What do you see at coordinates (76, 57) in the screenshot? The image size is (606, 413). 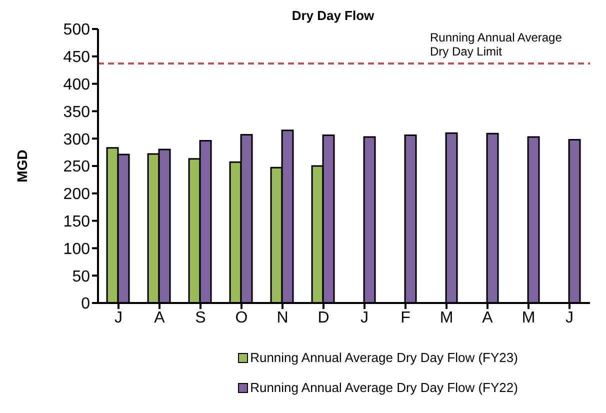 I see `y-tick-label: 450` at bounding box center [76, 57].